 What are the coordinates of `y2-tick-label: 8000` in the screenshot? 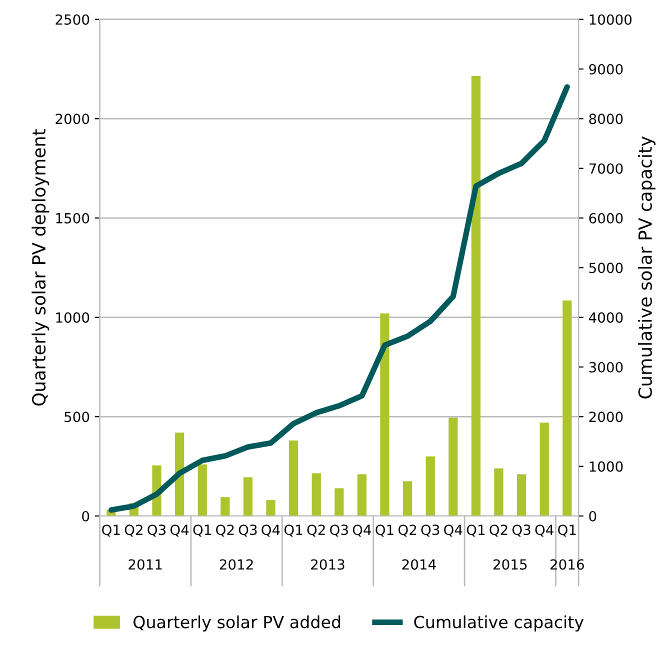 It's located at (606, 119).